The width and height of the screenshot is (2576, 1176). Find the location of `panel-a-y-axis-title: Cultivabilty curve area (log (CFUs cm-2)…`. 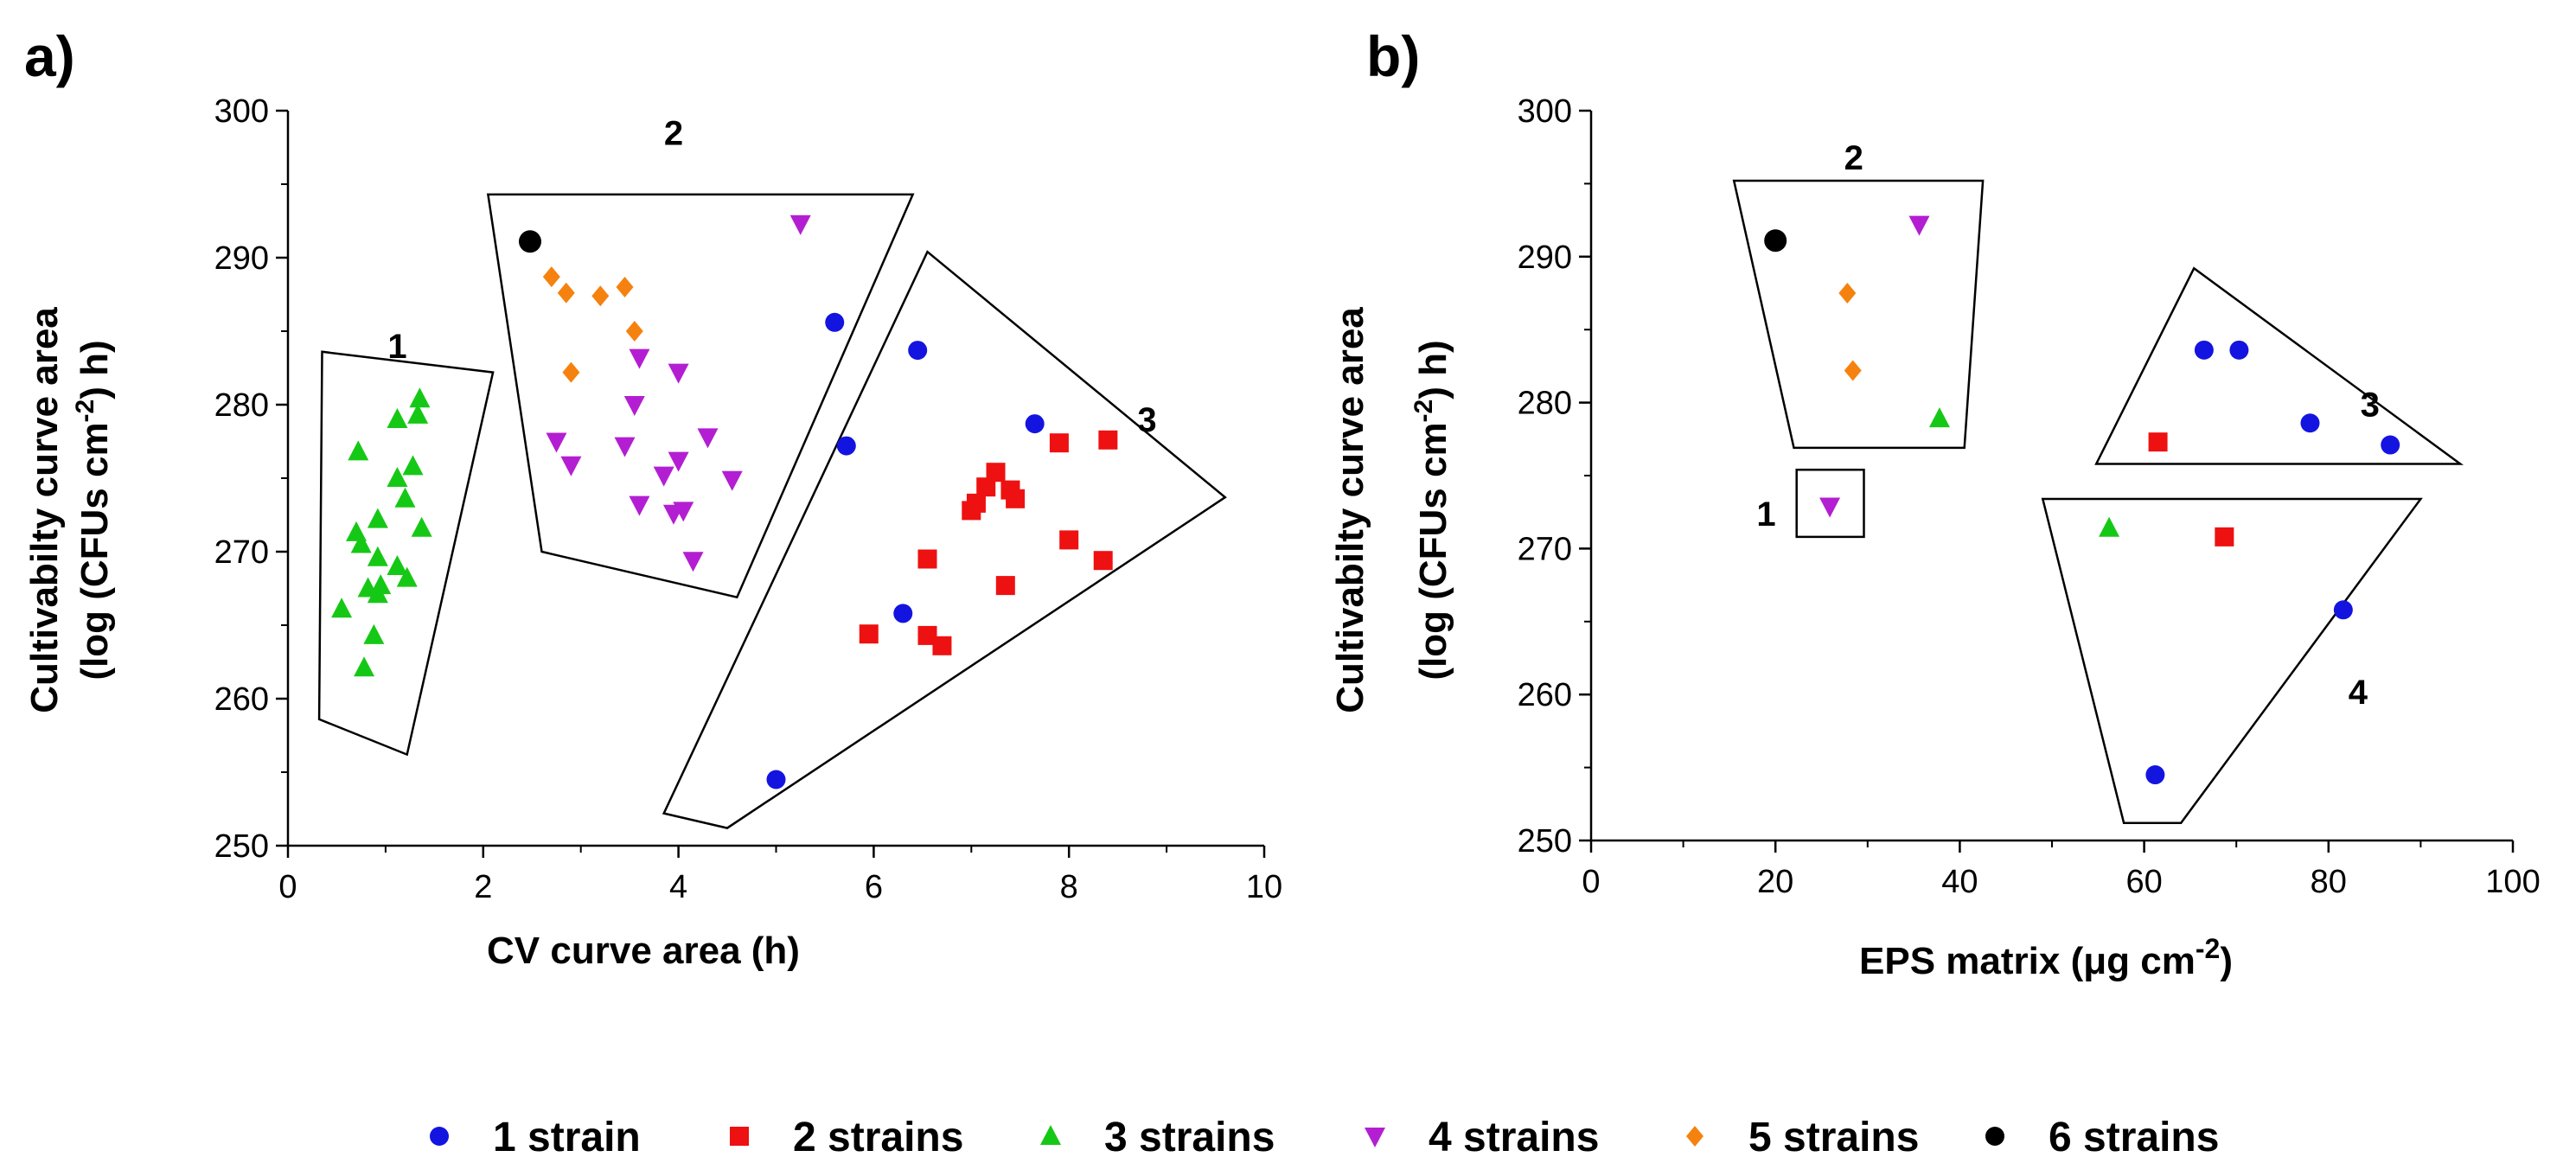

panel-a-y-axis-title: Cultivabilty curve area (log (CFUs cm-2)… is located at coordinates (70, 510).